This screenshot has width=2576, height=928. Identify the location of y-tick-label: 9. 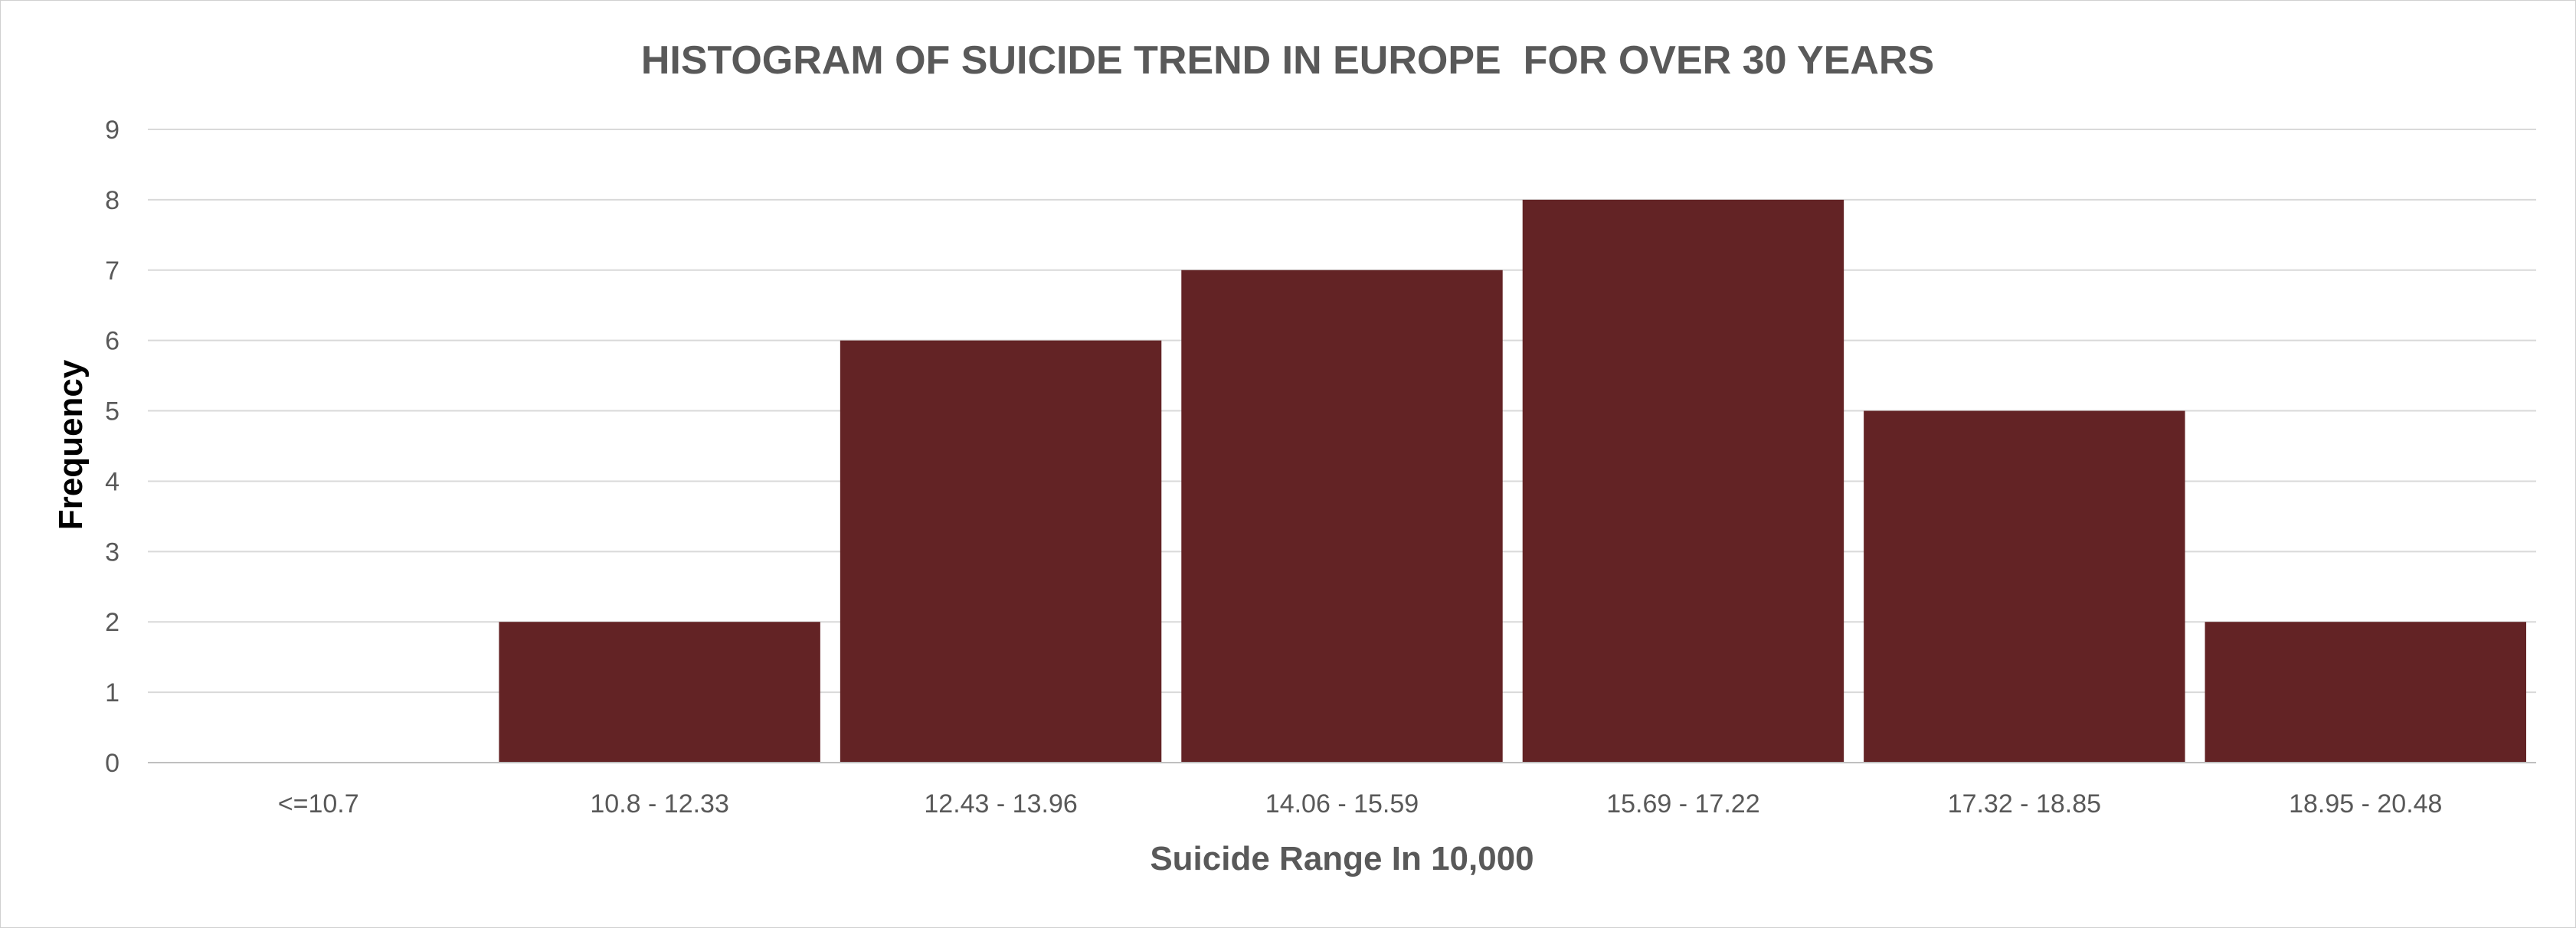
(112, 130).